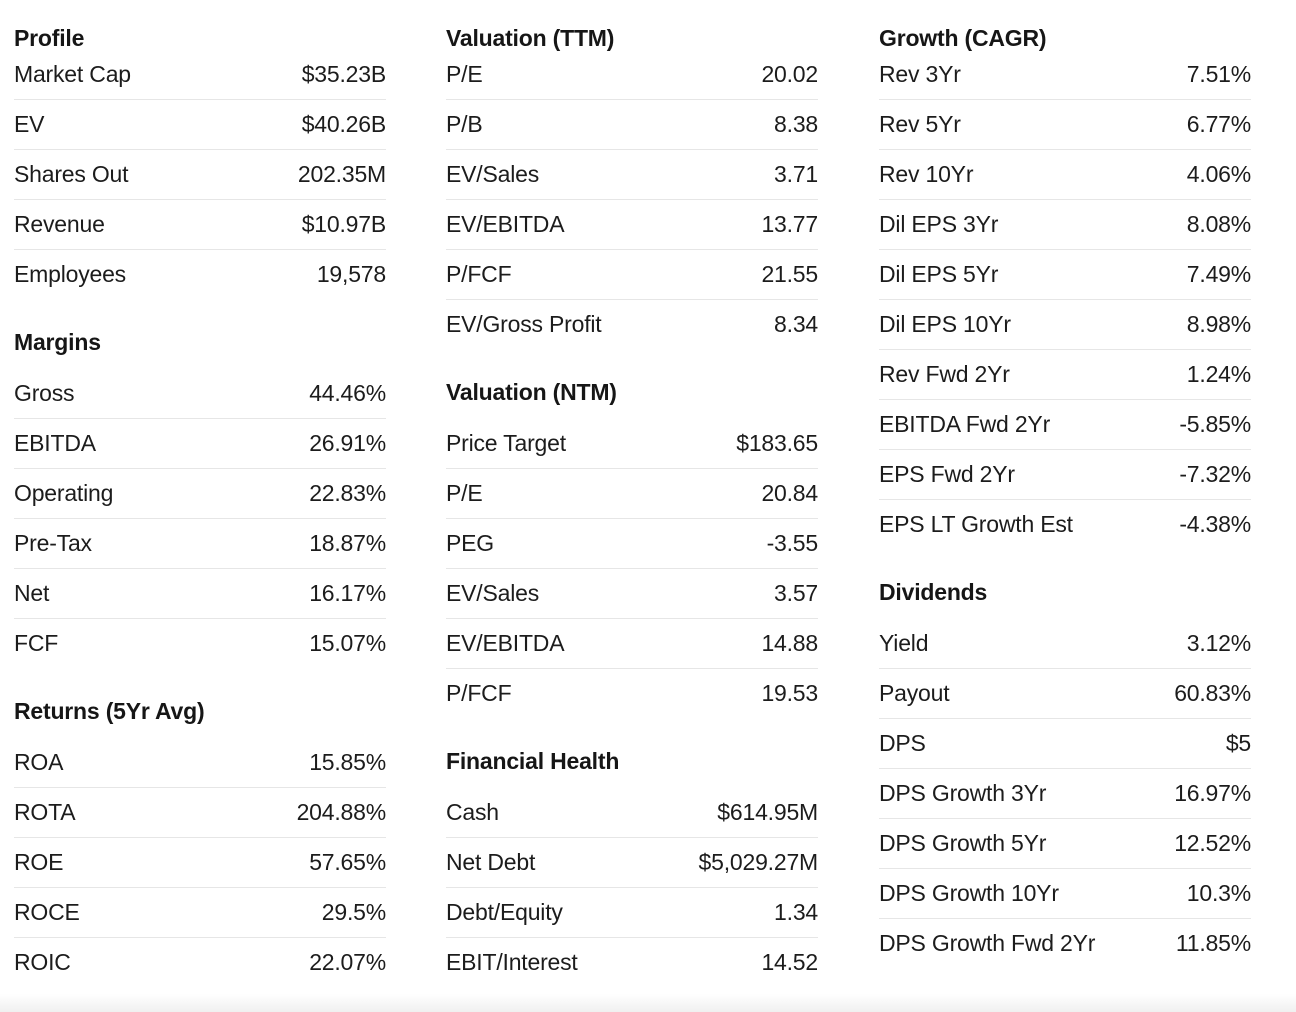 This screenshot has height=1012, width=1296. I want to click on section-title: Valuation (NTM), so click(531, 392).